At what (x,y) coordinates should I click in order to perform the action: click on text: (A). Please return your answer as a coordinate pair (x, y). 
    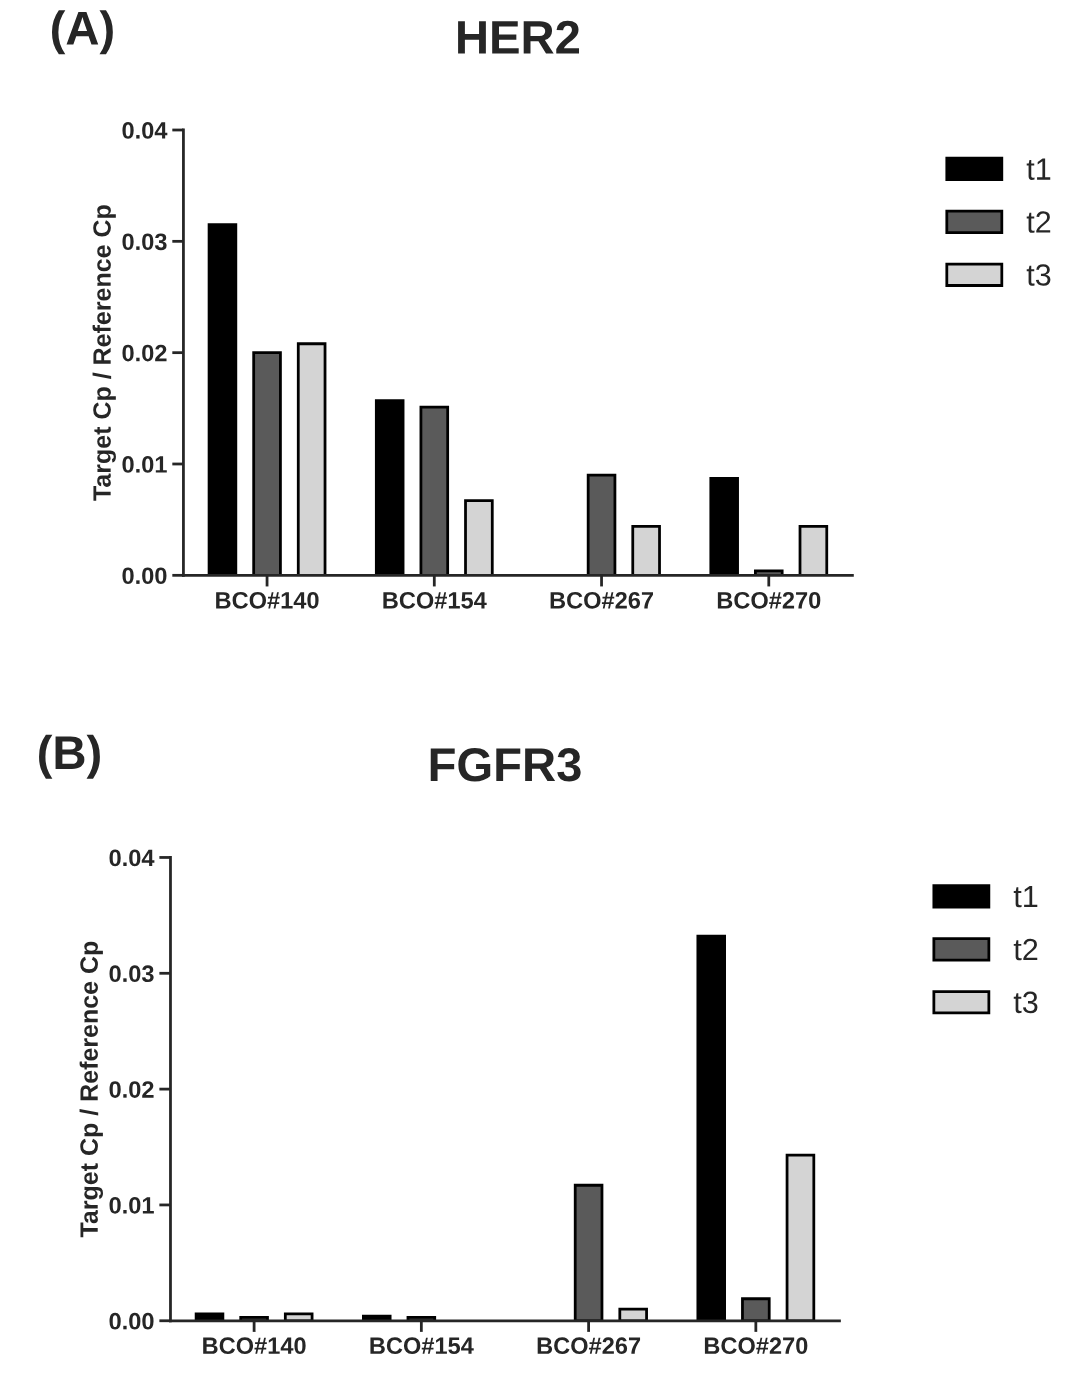
    Looking at the image, I should click on (82, 32).